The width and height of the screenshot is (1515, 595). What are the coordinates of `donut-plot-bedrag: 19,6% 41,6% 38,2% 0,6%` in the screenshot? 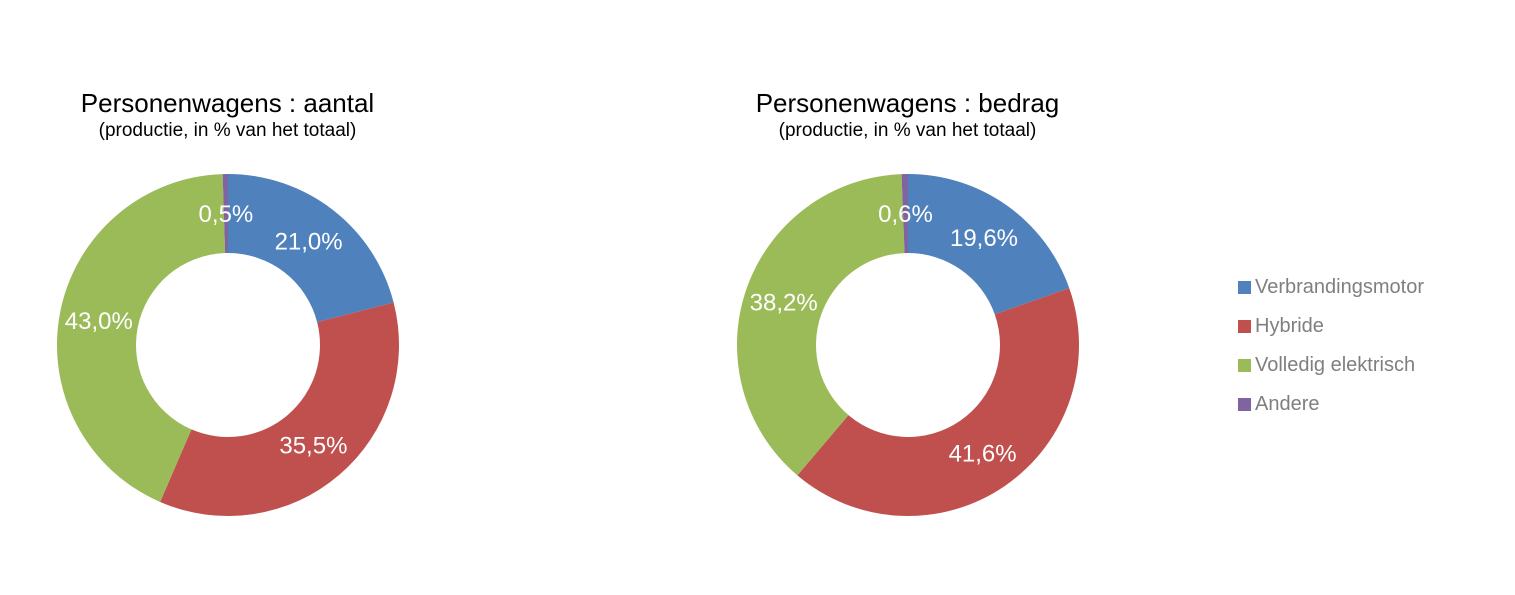 It's located at (907, 345).